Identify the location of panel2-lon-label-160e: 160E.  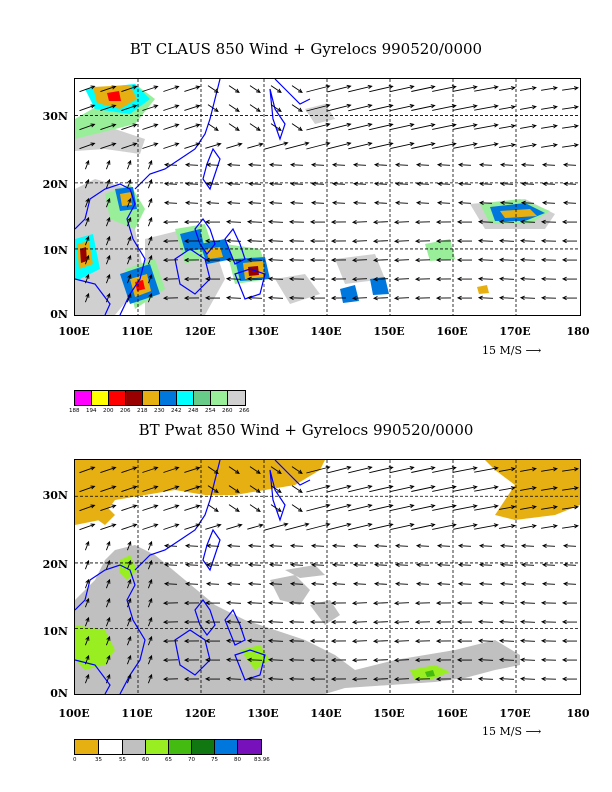
(452, 713).